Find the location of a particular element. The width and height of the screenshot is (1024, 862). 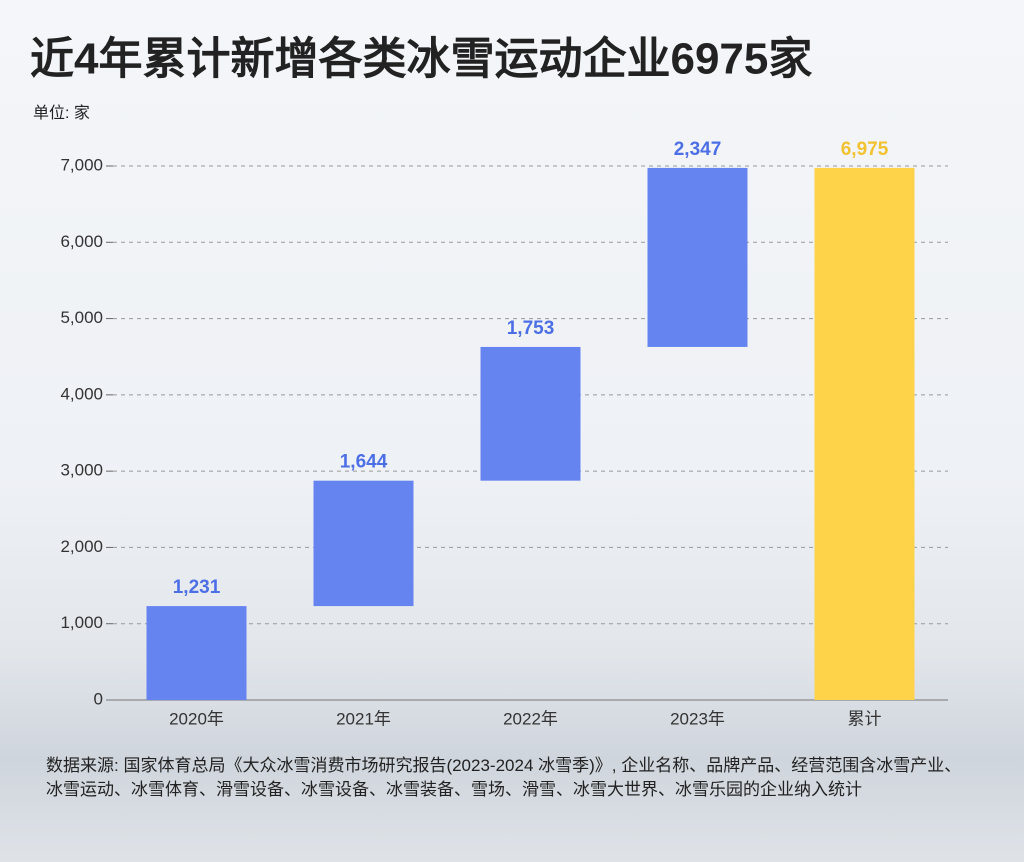

x-tick-label: 2023年 is located at coordinates (697, 718).